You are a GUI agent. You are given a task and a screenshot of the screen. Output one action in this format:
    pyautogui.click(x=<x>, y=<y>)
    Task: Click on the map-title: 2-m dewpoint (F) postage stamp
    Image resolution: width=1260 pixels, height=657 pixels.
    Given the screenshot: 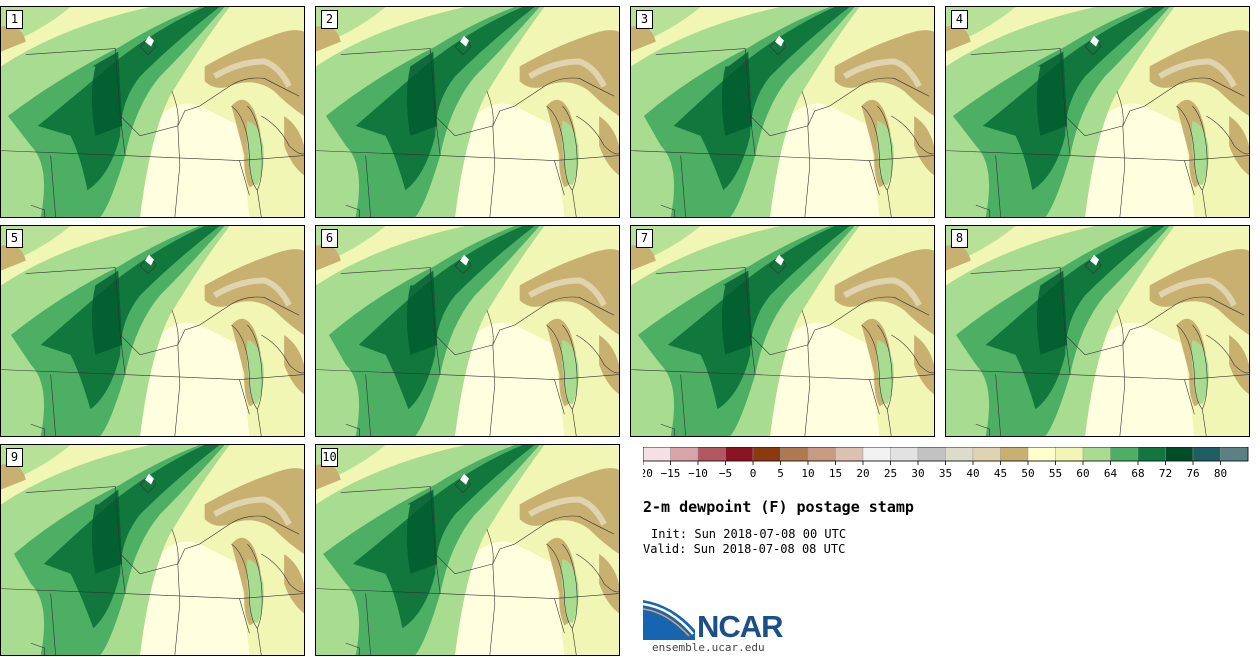 What is the action you would take?
    pyautogui.click(x=778, y=507)
    